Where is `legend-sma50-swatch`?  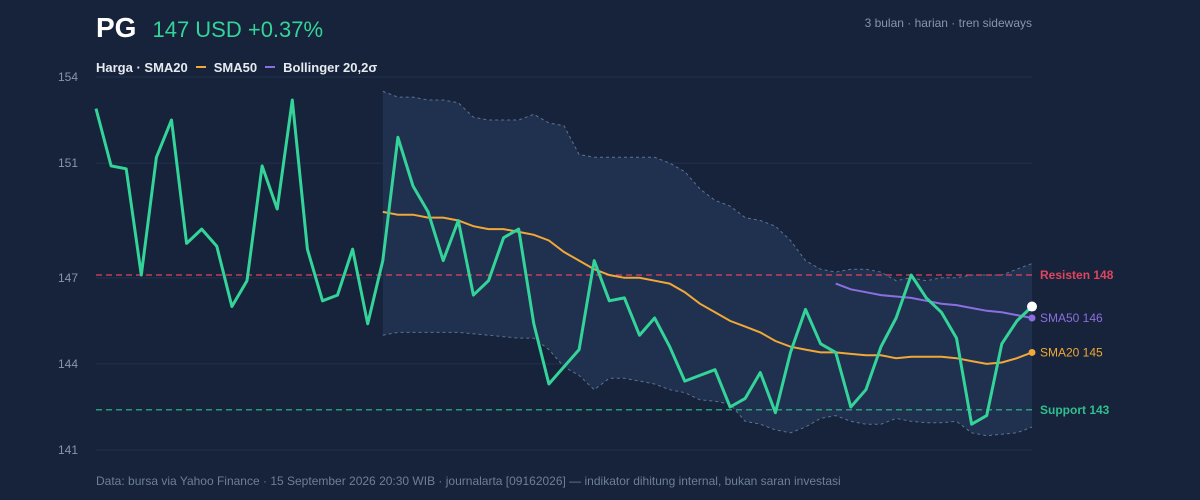 legend-sma50-swatch is located at coordinates (270, 66).